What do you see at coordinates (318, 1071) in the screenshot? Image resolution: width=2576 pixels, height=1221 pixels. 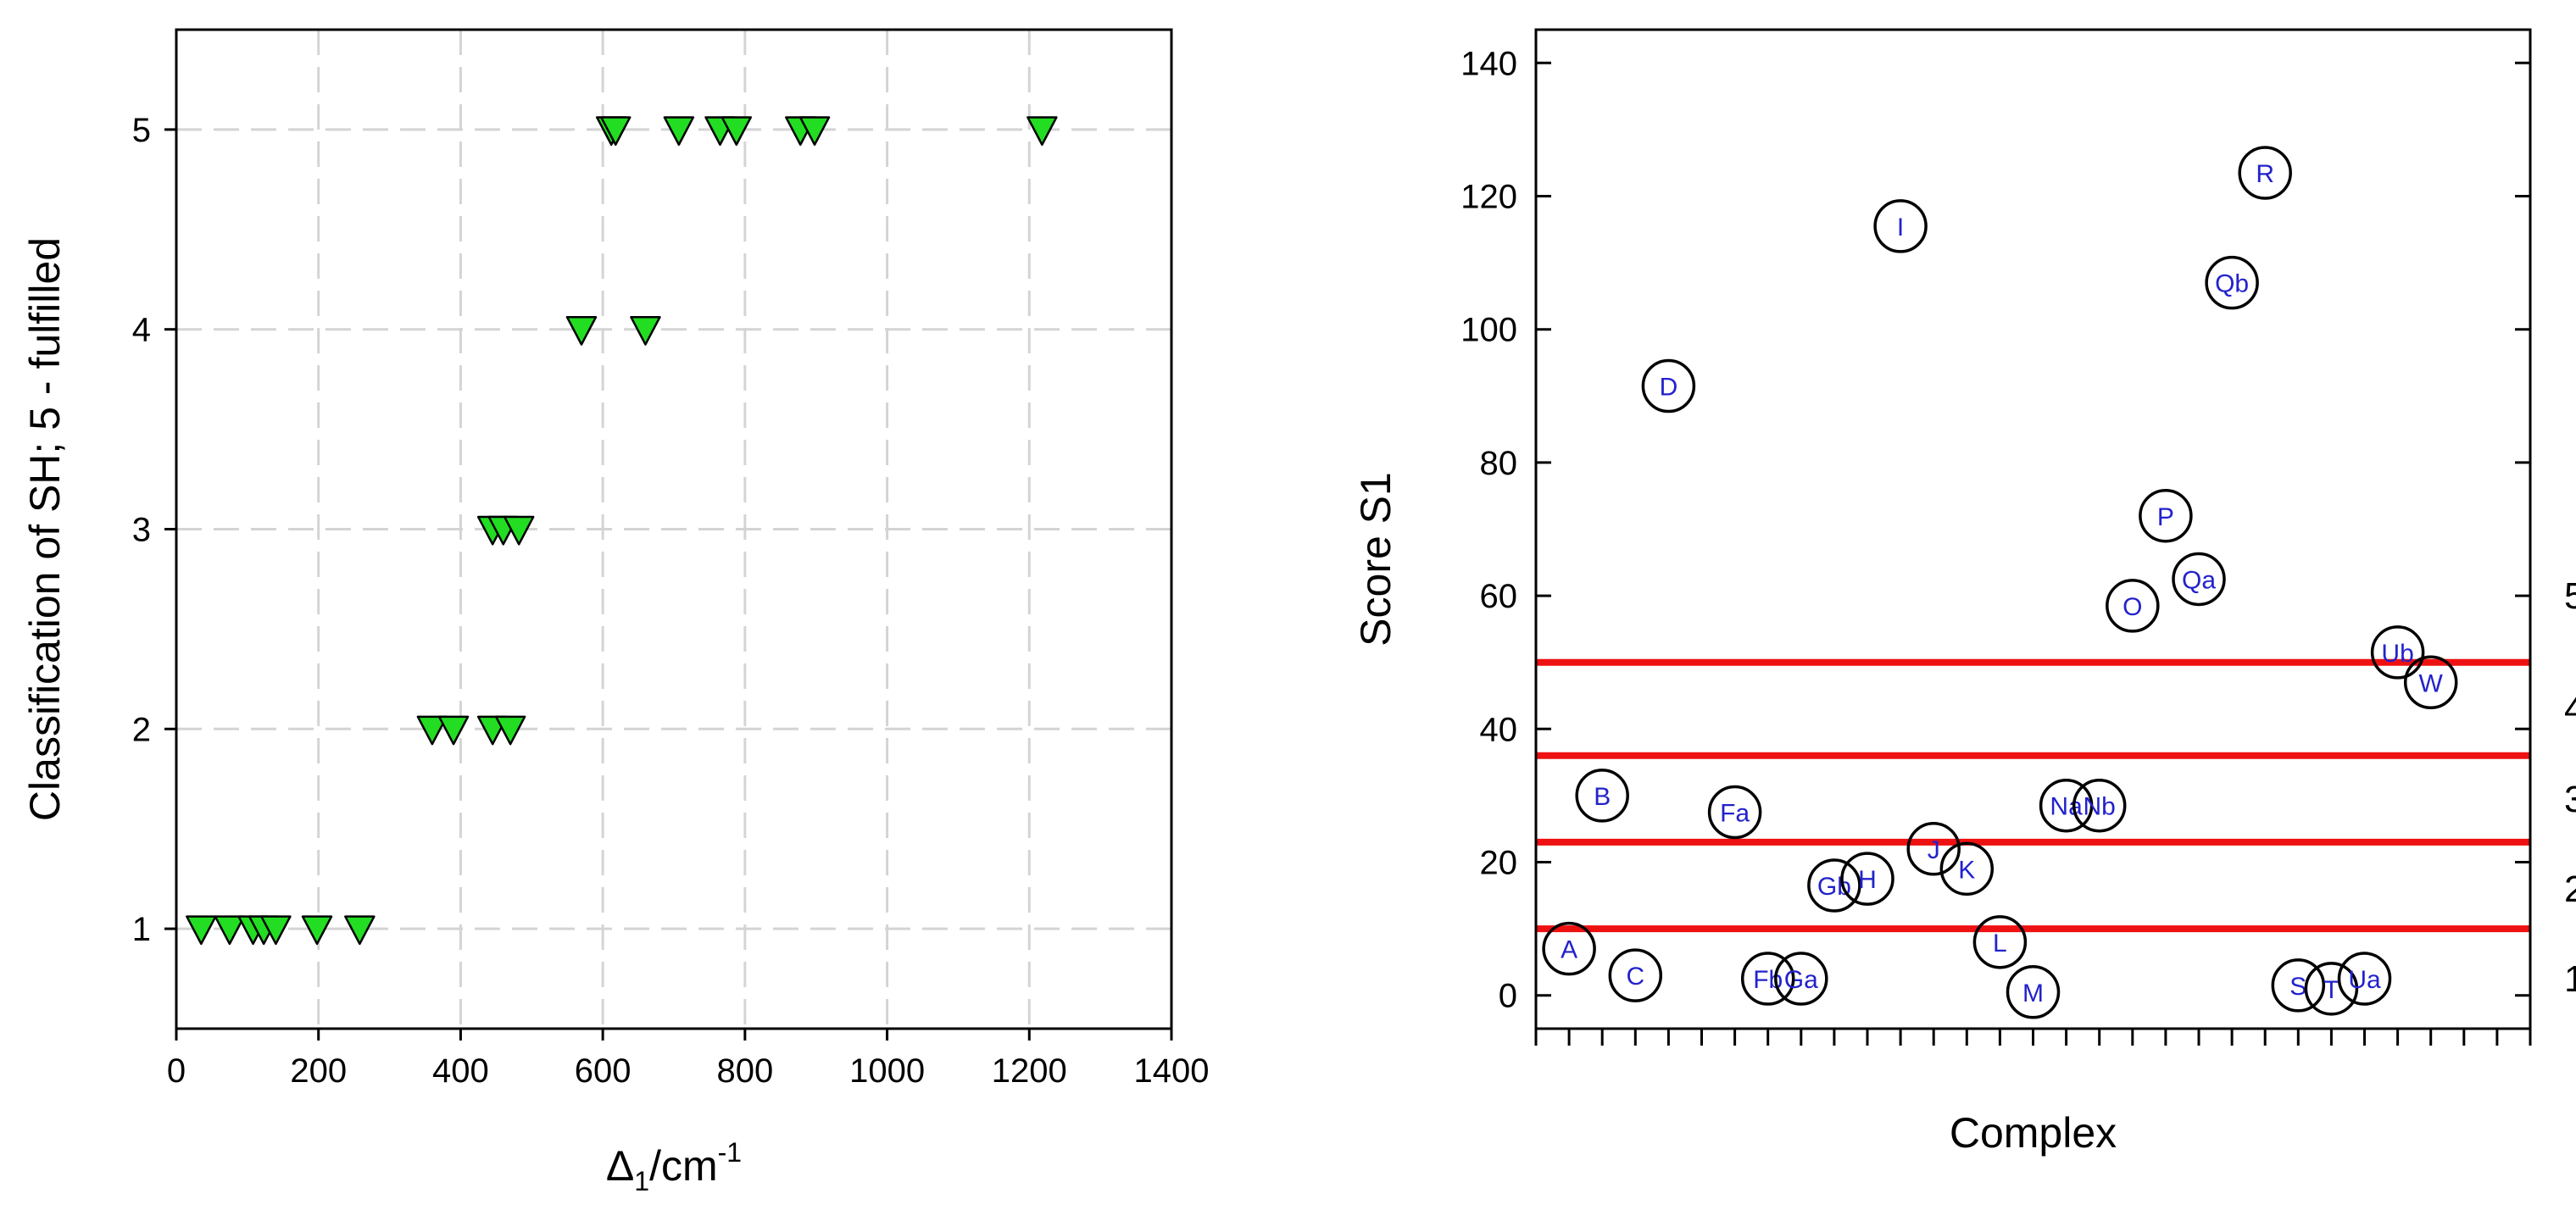 I see `chart1-x-tick-label: 200` at bounding box center [318, 1071].